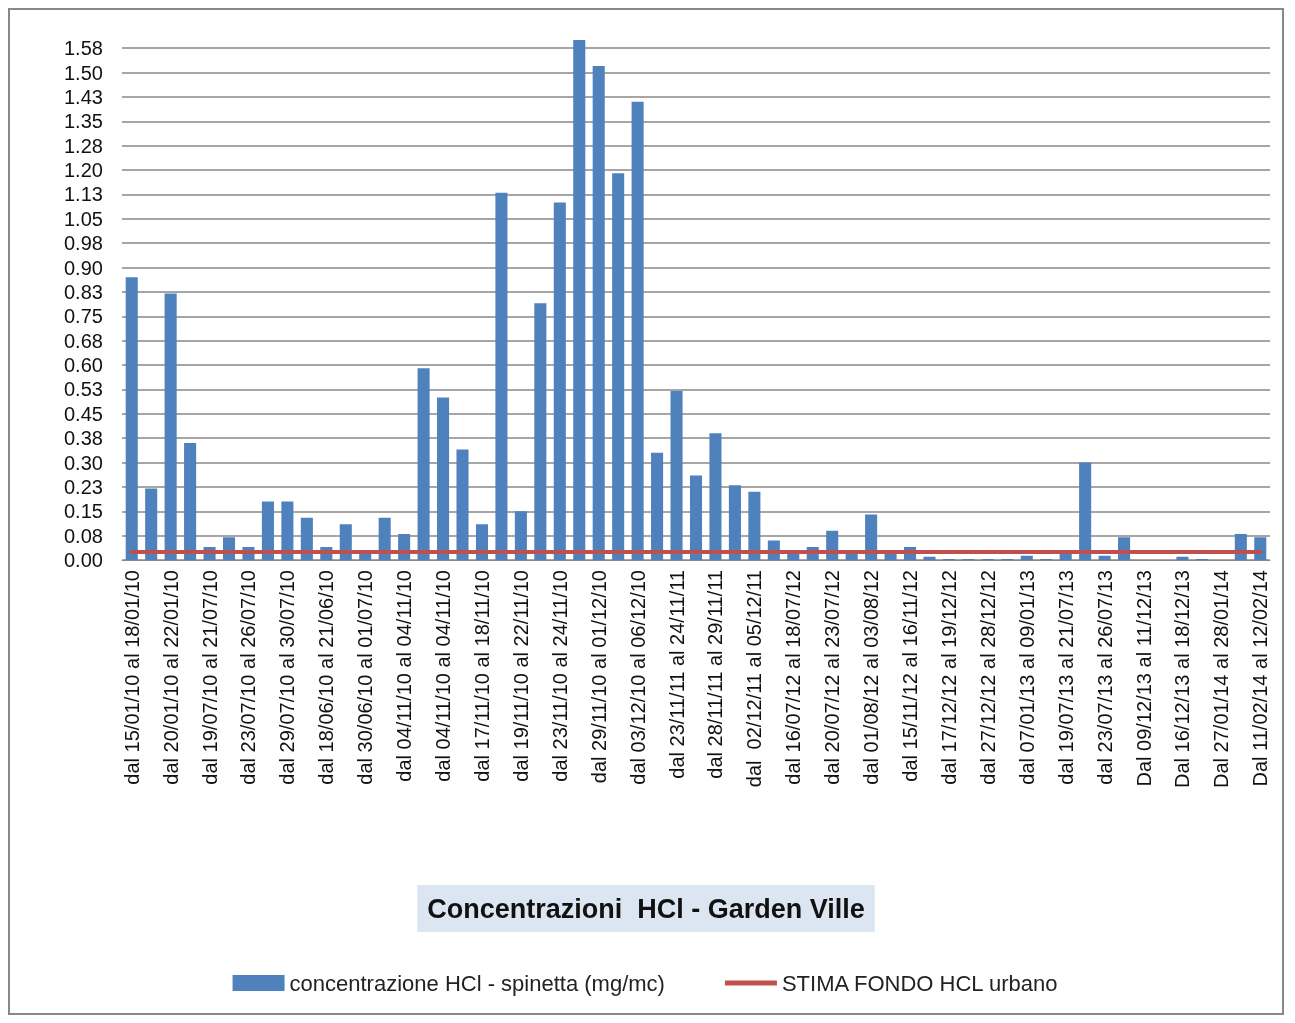 The image size is (1295, 1023). Describe the element at coordinates (987, 677) in the screenshot. I see `x-tick-label: dal 27/12/12 al 28/12/12` at that location.